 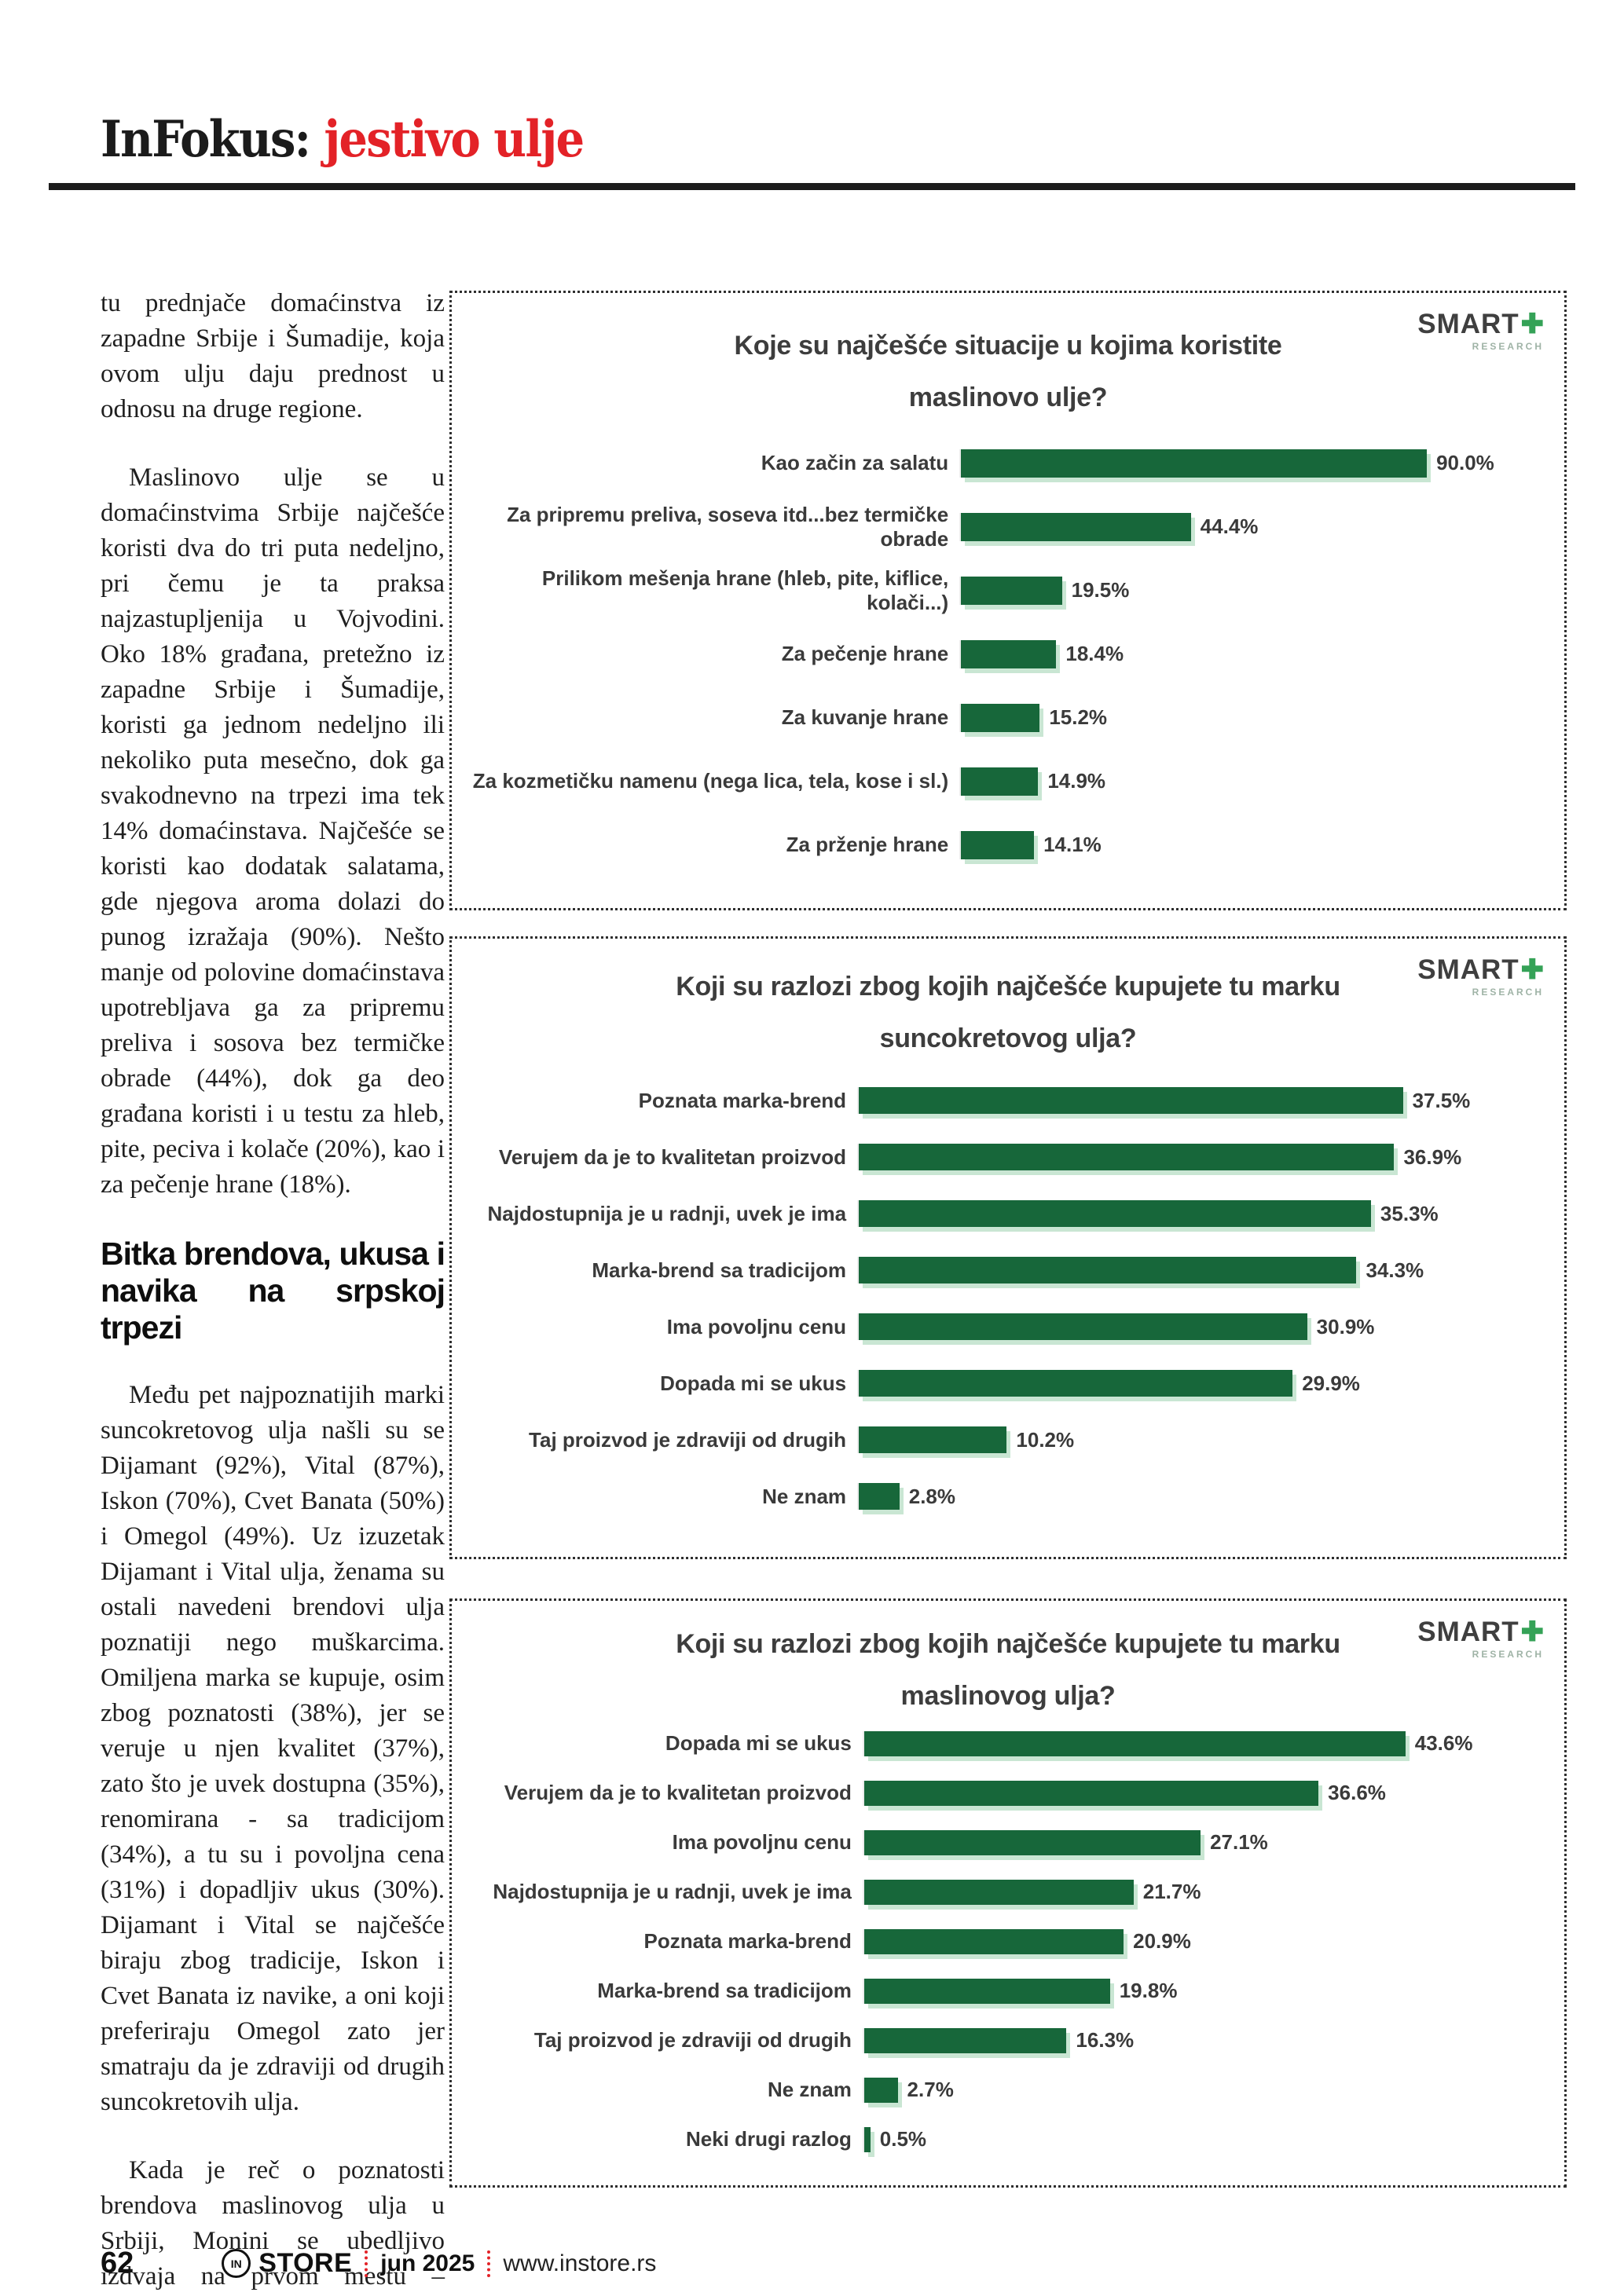 I want to click on page-footer: 62 IN STORE jun 2025 www.instore.rs, so click(x=379, y=2263).